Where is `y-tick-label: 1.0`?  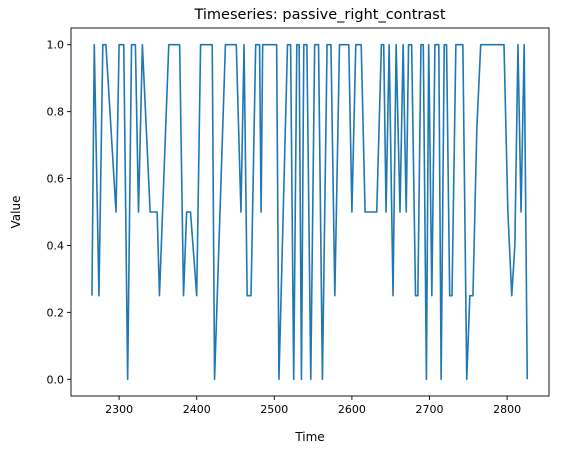
y-tick-label: 1.0 is located at coordinates (56, 45).